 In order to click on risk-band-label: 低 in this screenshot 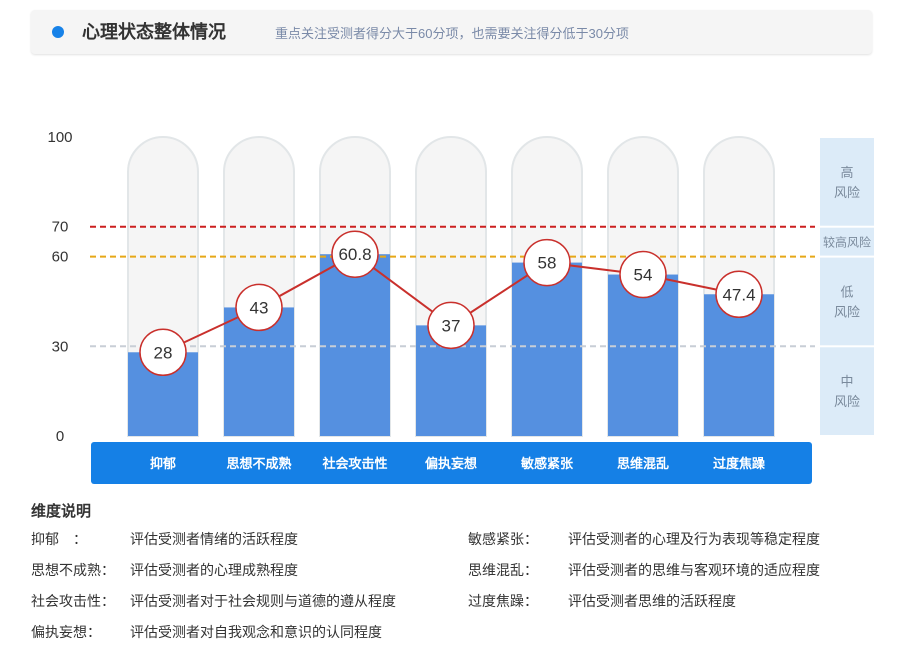, I will do `click(846, 291)`.